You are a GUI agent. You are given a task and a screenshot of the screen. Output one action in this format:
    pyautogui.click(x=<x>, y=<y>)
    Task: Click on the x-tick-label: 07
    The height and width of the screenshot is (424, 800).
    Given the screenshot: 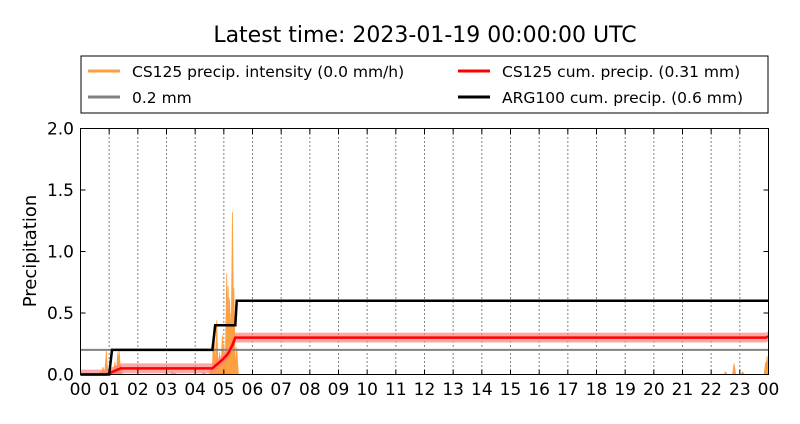 What is the action you would take?
    pyautogui.click(x=281, y=390)
    